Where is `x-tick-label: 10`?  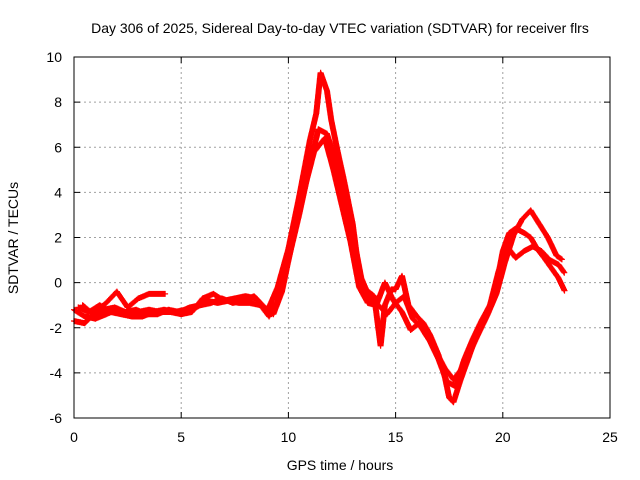 x-tick-label: 10 is located at coordinates (289, 437).